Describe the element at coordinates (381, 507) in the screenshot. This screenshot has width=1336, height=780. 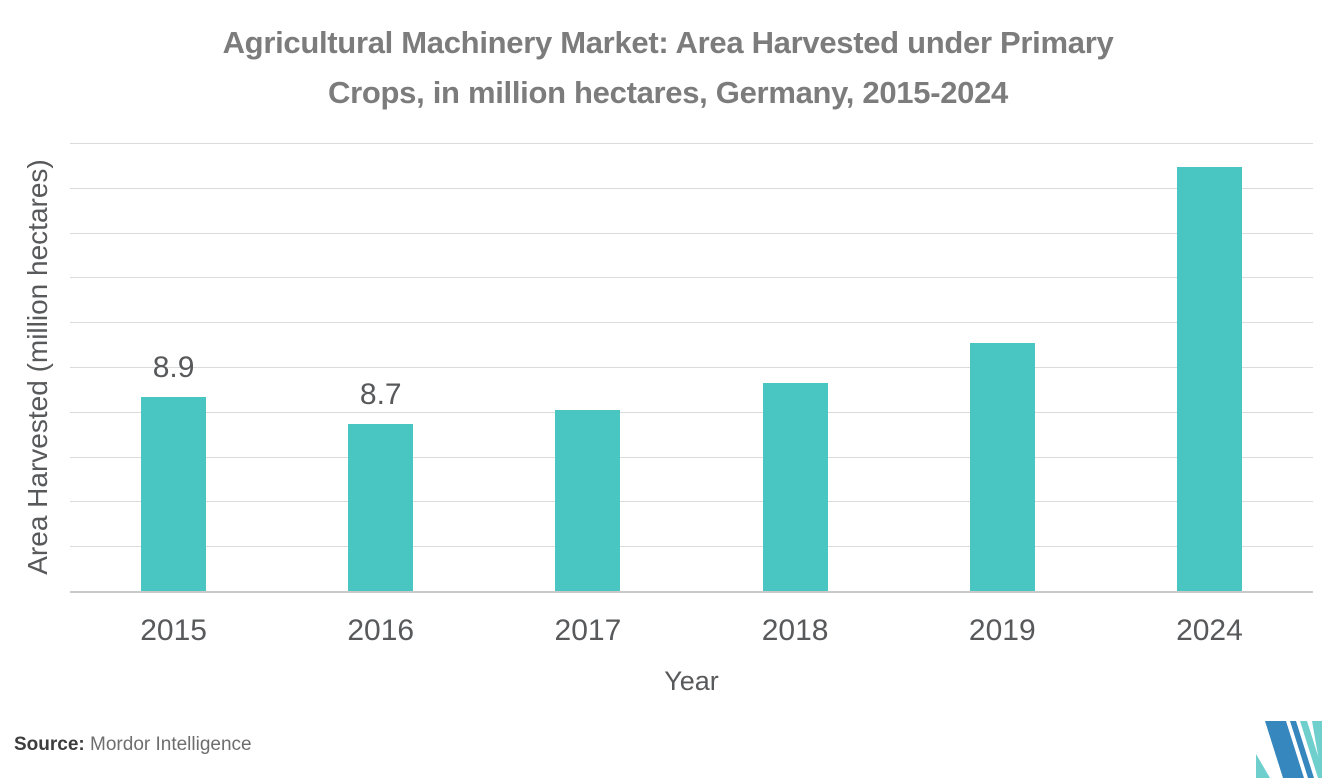
I see `bar-2016` at that location.